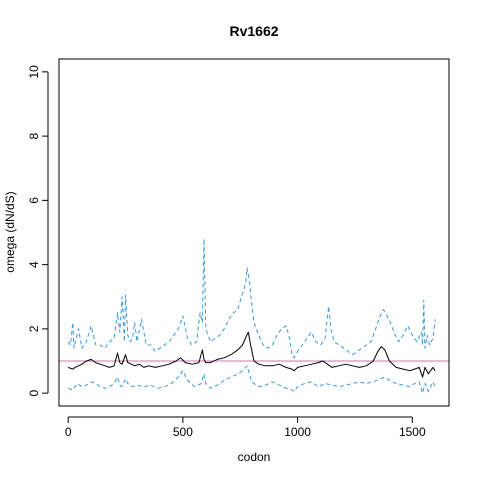  I want to click on lower-ci-line, so click(252, 379).